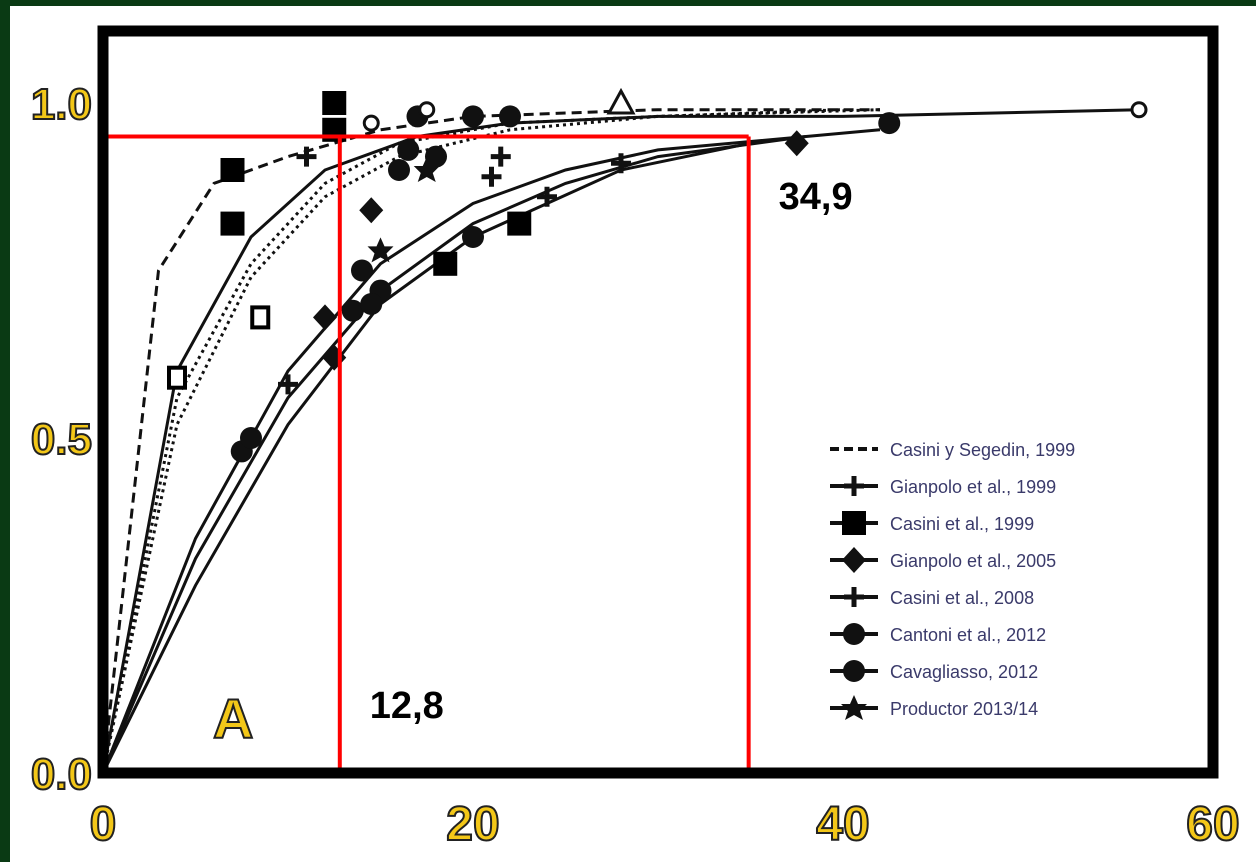 This screenshot has height=862, width=1256. I want to click on x-tick-label: 60, so click(1212, 824).